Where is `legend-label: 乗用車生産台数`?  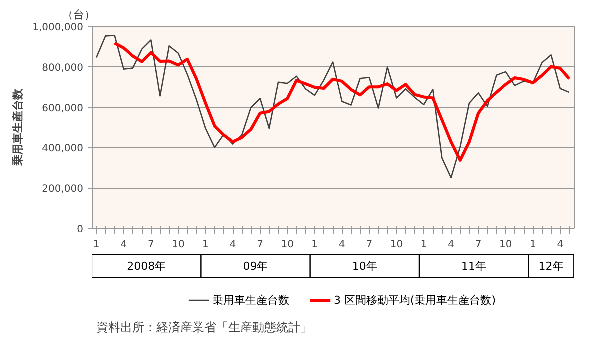
legend-label: 乗用車生産台数 is located at coordinates (251, 300).